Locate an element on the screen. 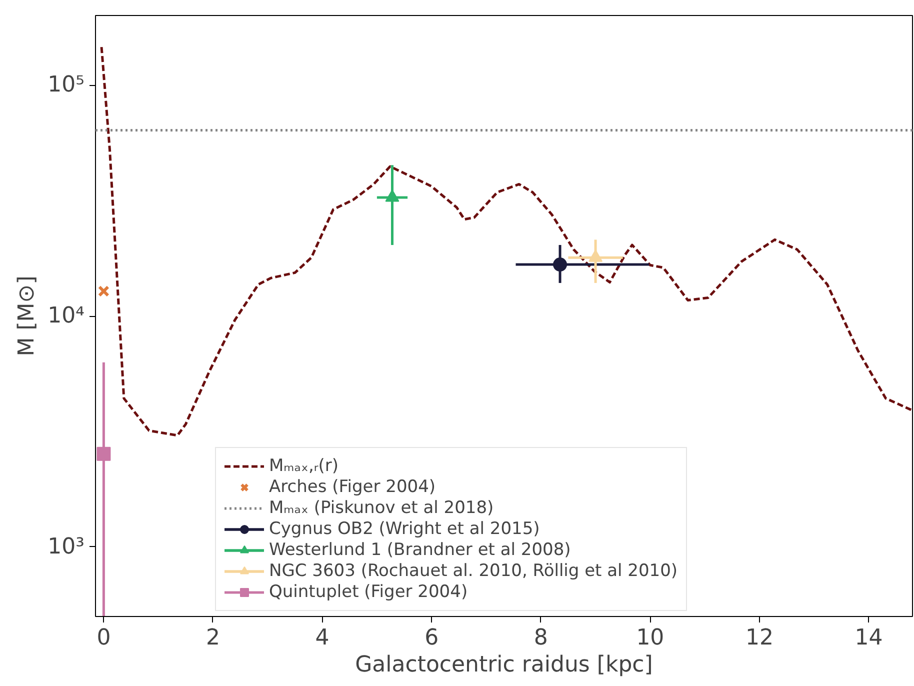  legend-label: Mₘₐₓ,ᵣ(r) is located at coordinates (304, 466).